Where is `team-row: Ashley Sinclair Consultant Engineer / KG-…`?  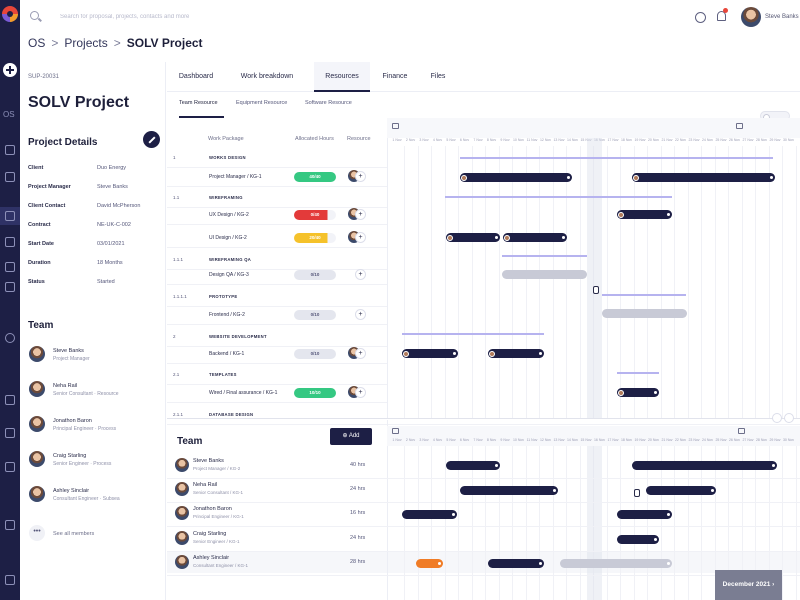
team-row: Ashley Sinclair Consultant Engineer / KG-… is located at coordinates (277, 563).